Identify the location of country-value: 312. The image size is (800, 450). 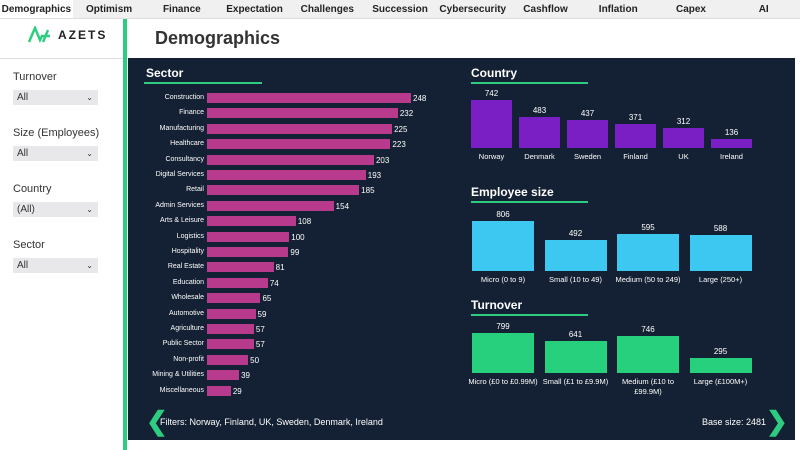
(683, 121).